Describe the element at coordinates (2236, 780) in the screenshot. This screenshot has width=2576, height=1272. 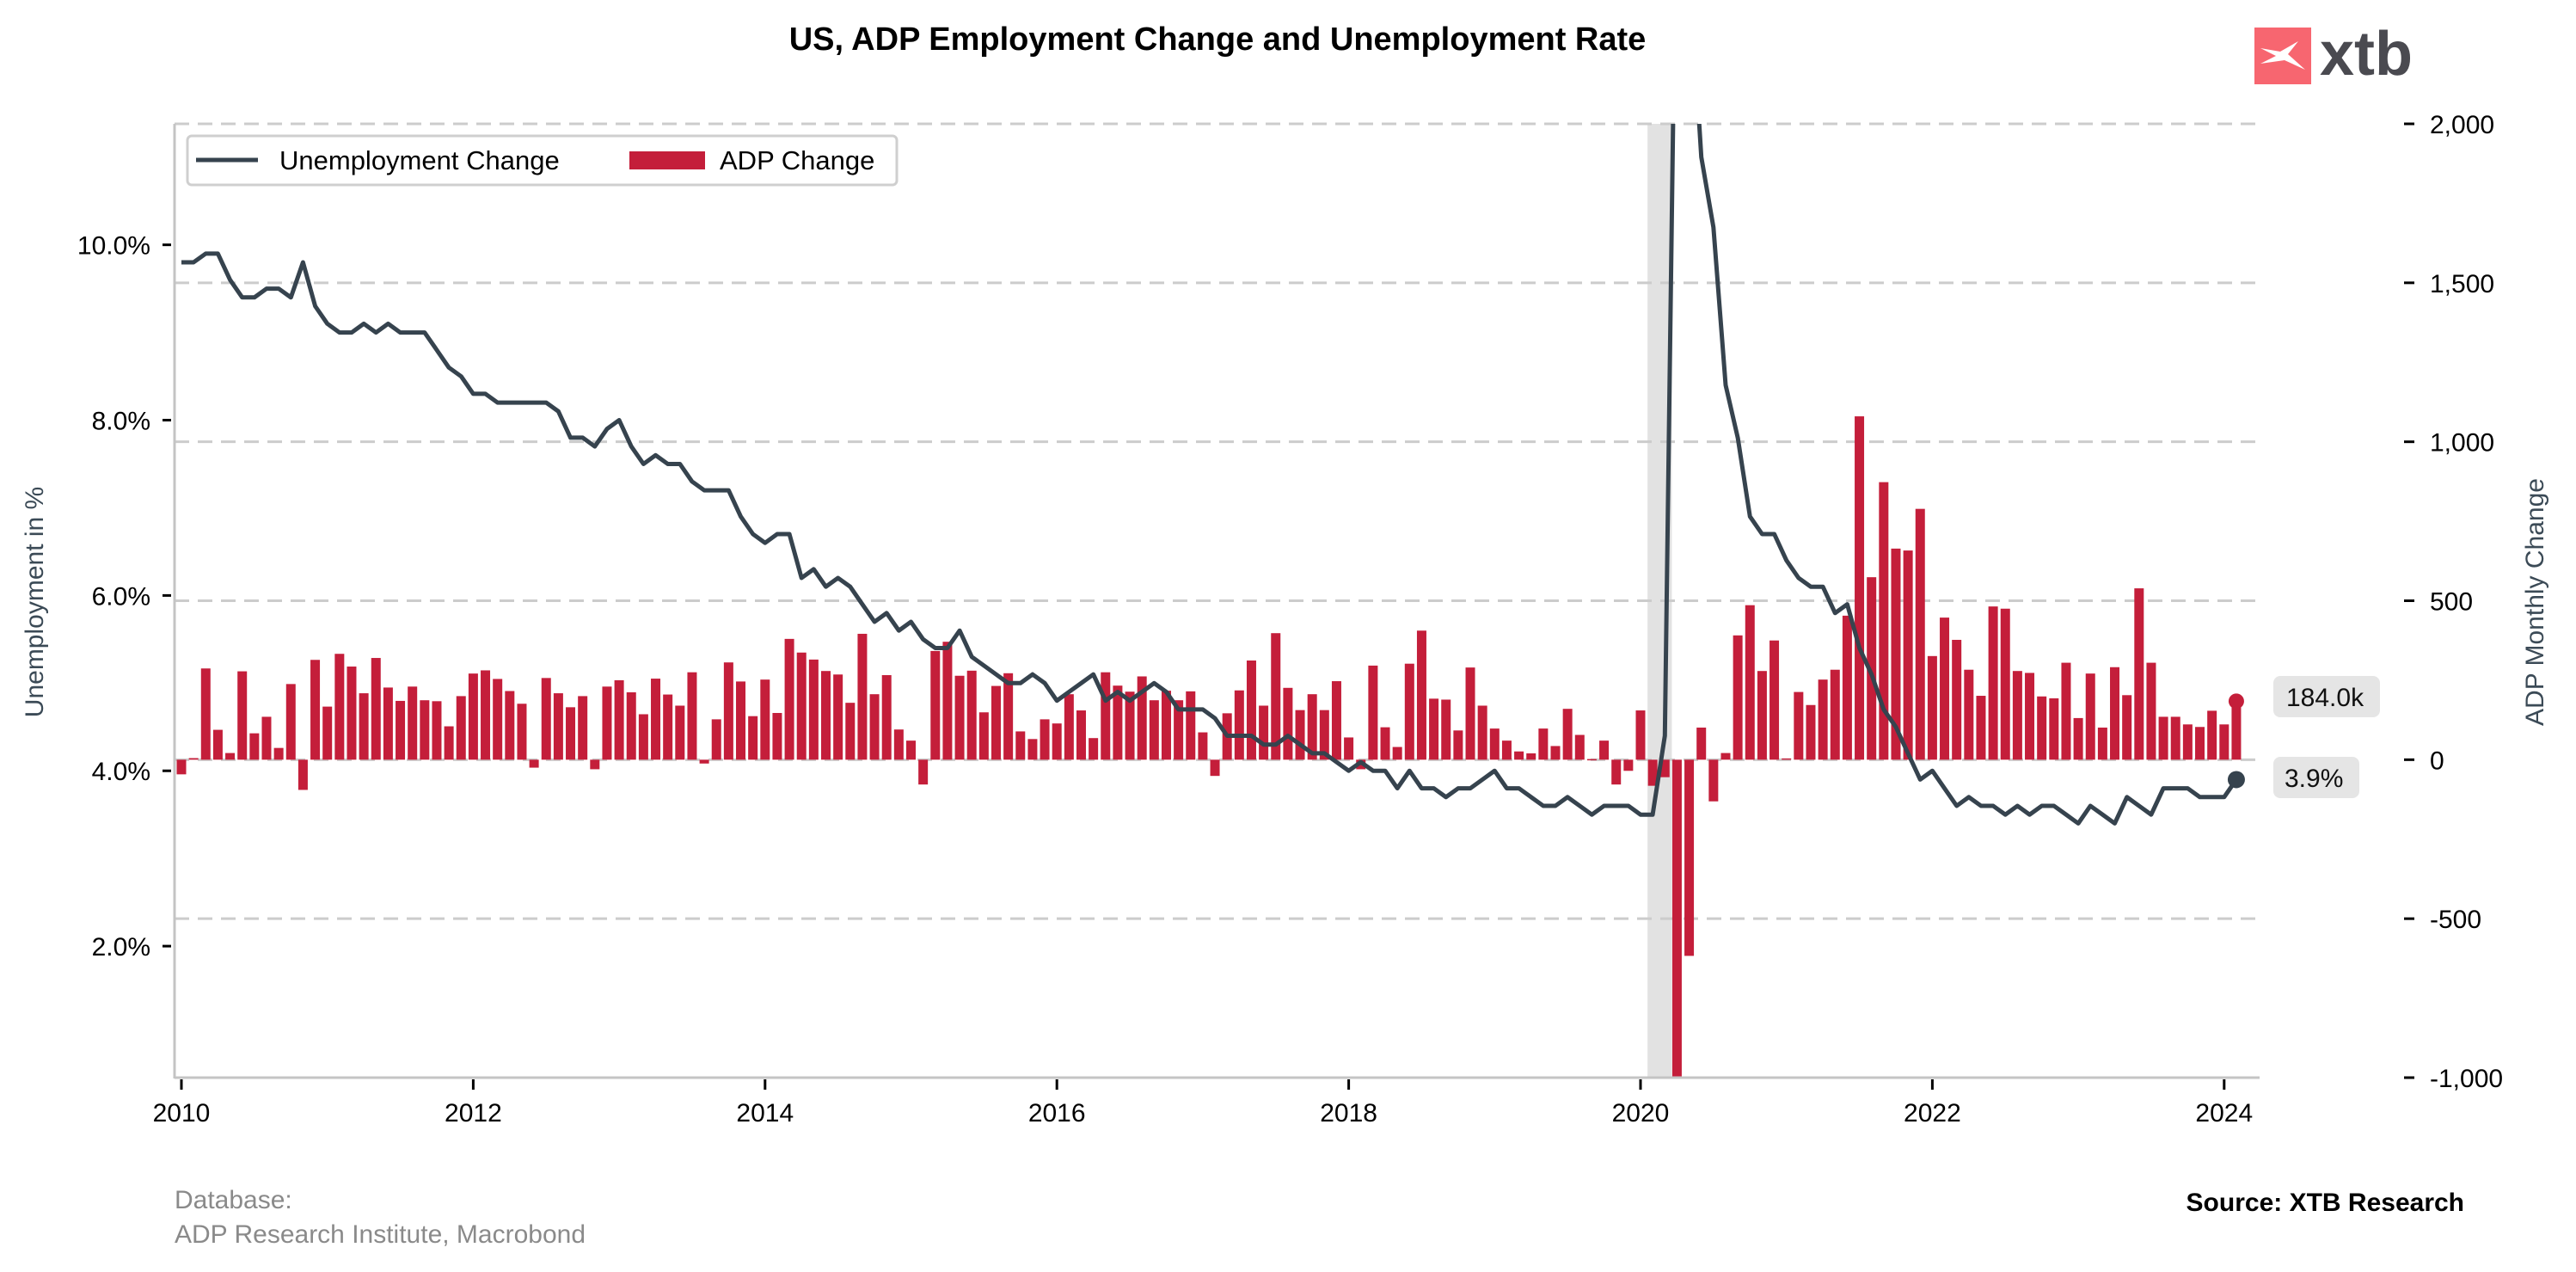
I see `unemployment-last-point` at that location.